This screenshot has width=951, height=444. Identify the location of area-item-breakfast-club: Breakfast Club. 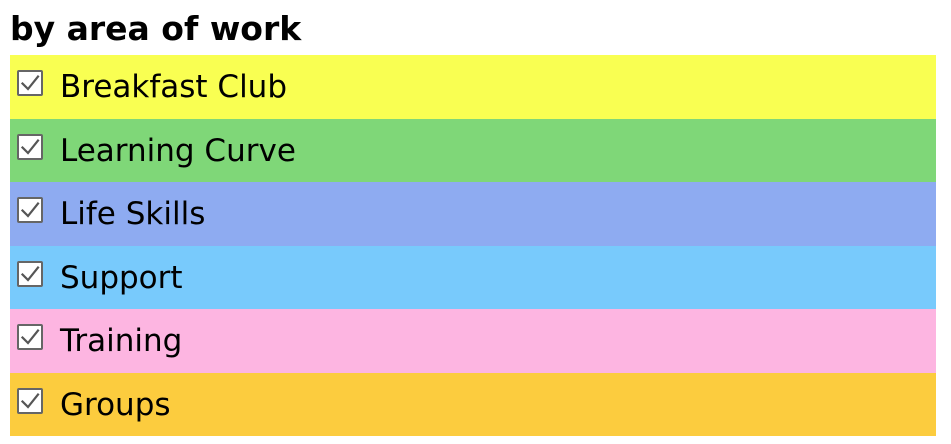
(473, 87).